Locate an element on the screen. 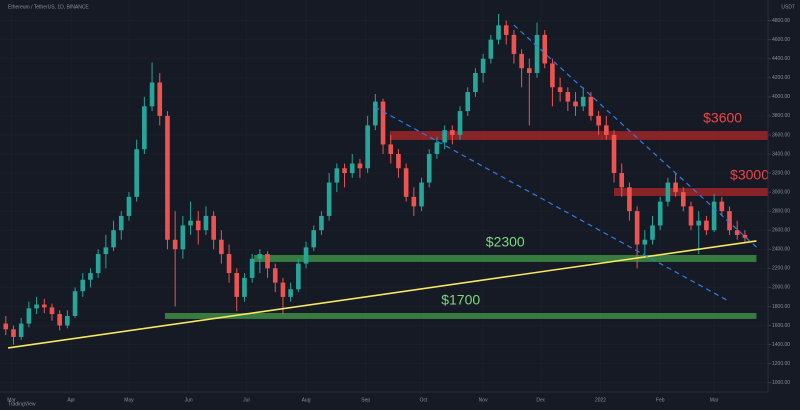  x-tick-label: Jul is located at coordinates (246, 400).